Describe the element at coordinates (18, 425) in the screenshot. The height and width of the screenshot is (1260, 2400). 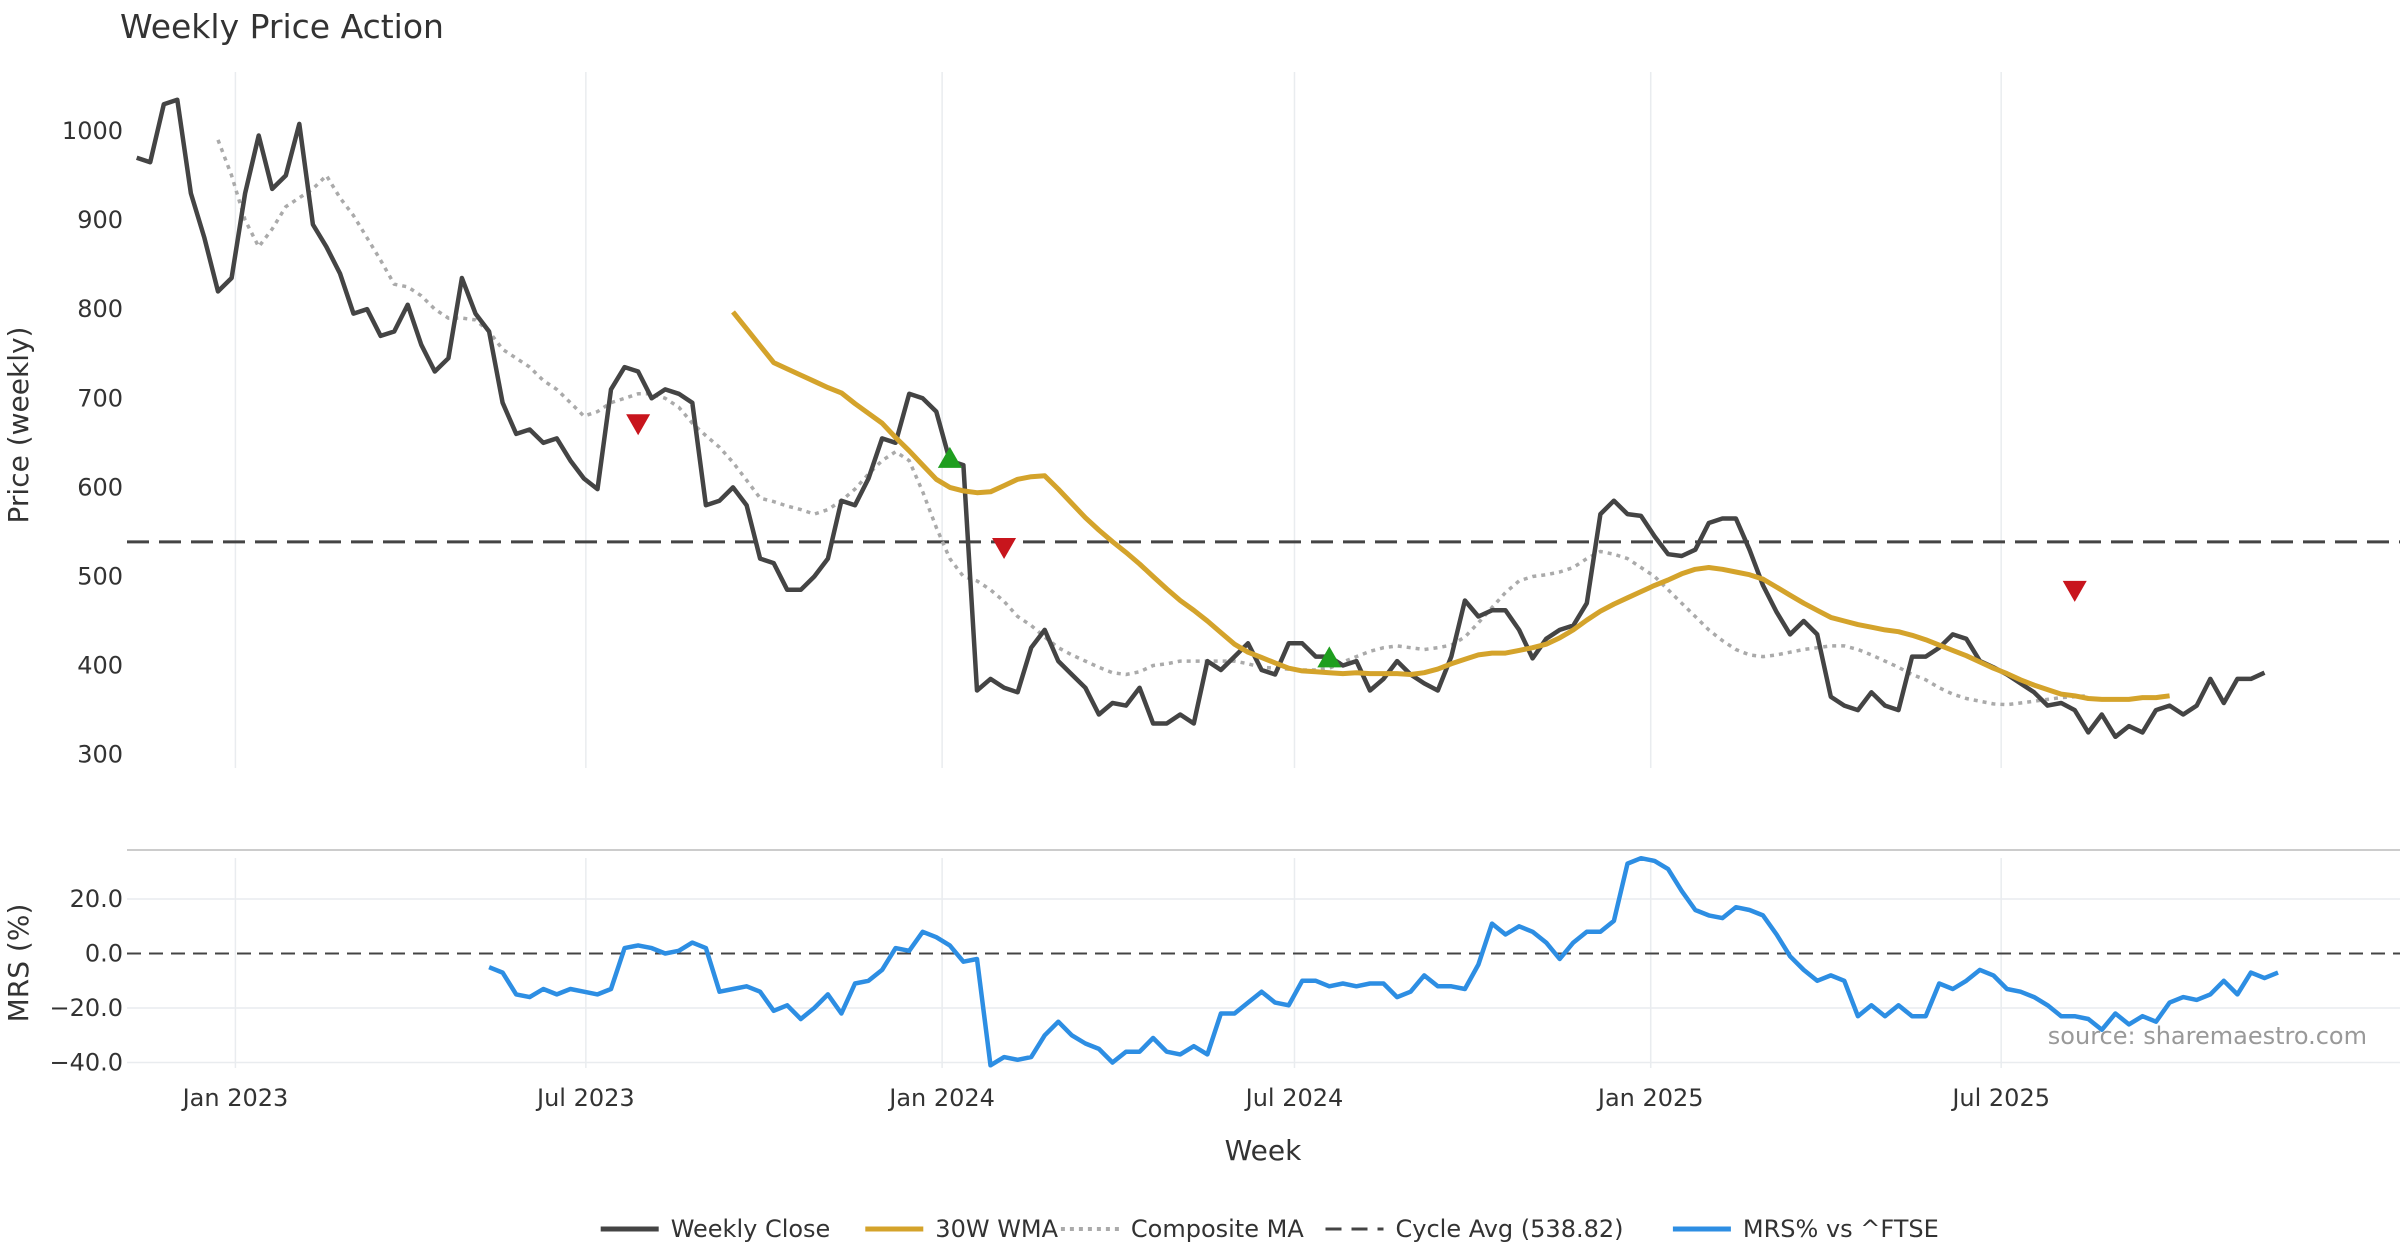
I see `price-axis-title: Price (weekly)` at that location.